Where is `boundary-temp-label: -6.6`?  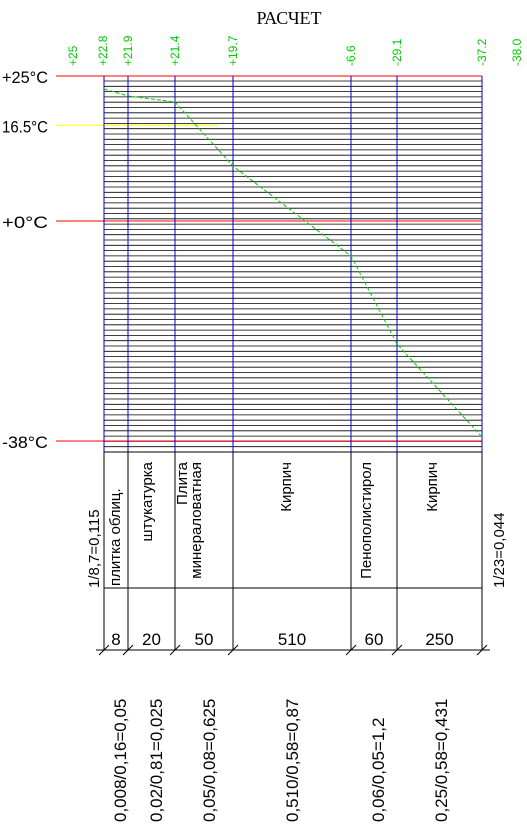
boundary-temp-label: -6.6 is located at coordinates (351, 55).